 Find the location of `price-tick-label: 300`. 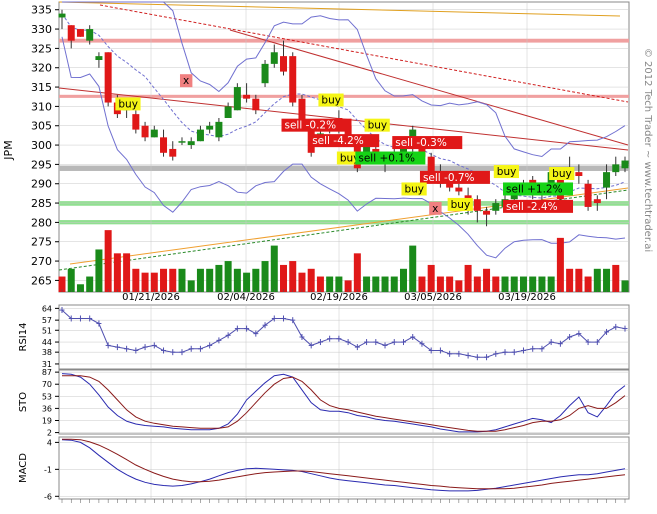

price-tick-label: 300 is located at coordinates (41, 145).